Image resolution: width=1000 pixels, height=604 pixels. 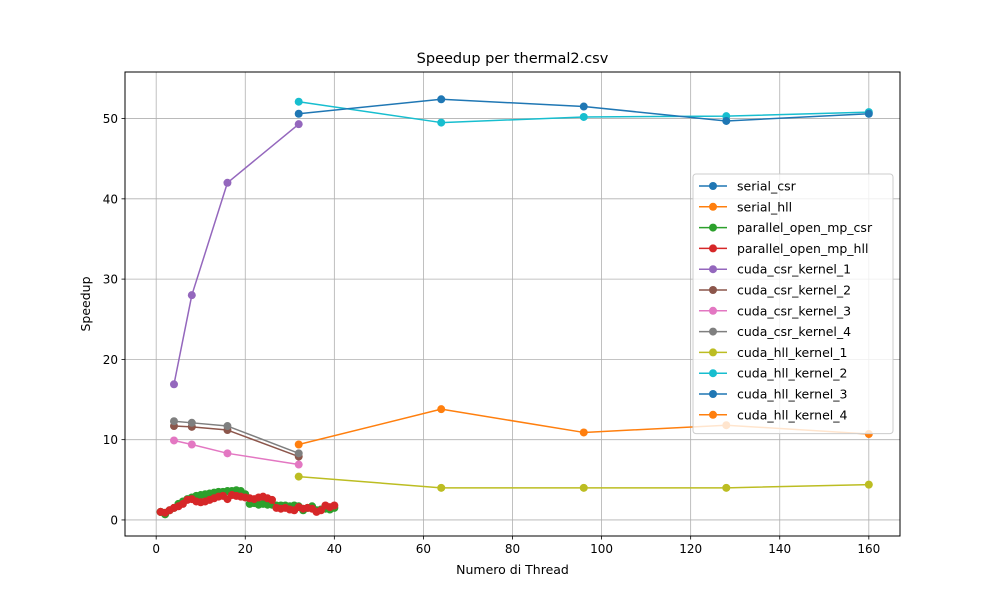 What do you see at coordinates (794, 290) in the screenshot?
I see `legend-label: cuda_csr_kernel_2` at bounding box center [794, 290].